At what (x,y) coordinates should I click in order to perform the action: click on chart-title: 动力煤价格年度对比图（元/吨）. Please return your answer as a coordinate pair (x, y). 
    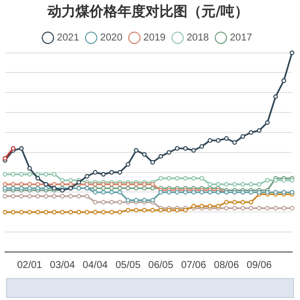
    Looking at the image, I should click on (147, 11).